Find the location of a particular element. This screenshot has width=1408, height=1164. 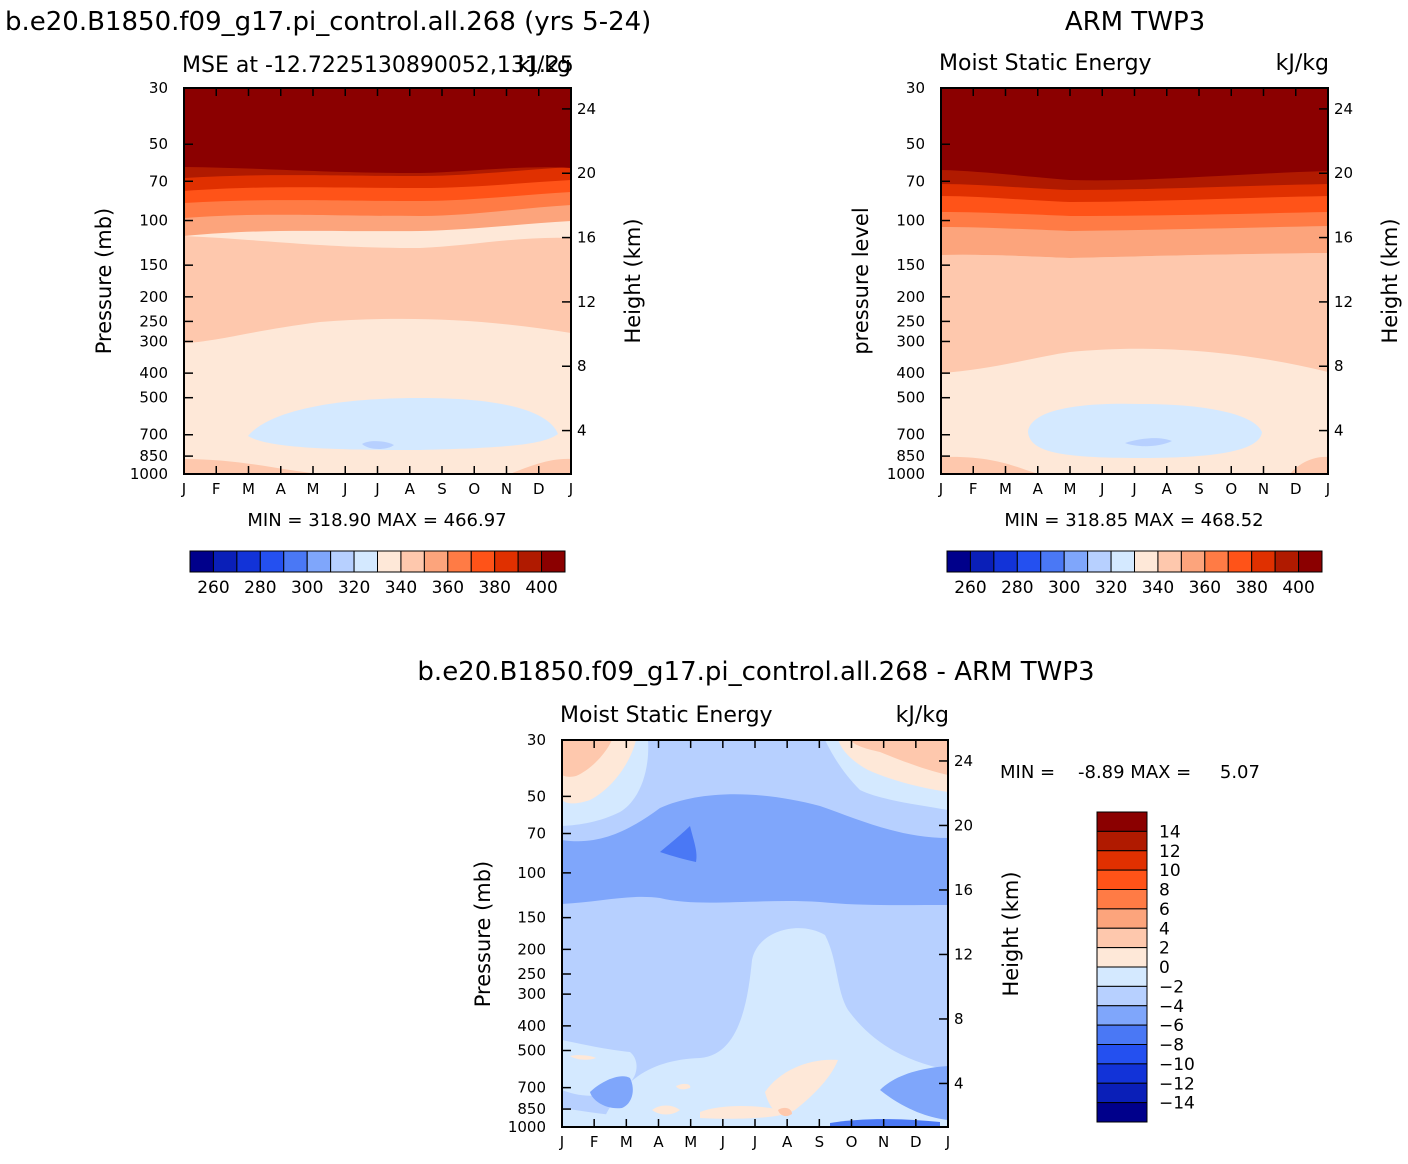

pressure-tick-label: 30 is located at coordinates (915, 88).